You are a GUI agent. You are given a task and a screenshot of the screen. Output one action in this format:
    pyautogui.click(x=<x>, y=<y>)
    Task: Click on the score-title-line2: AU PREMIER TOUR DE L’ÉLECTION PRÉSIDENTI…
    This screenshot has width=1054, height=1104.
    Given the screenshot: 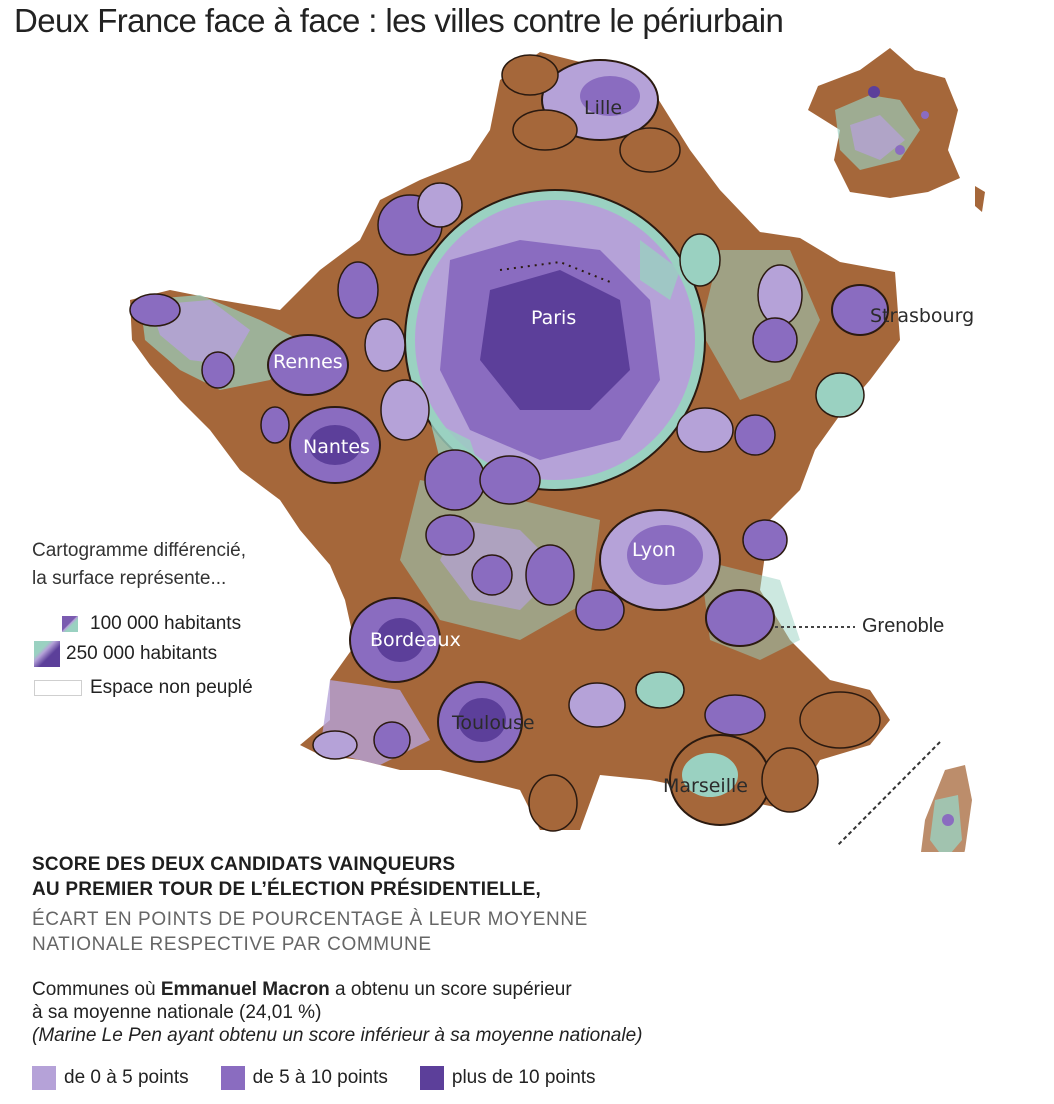 What is the action you would take?
    pyautogui.click(x=287, y=889)
    